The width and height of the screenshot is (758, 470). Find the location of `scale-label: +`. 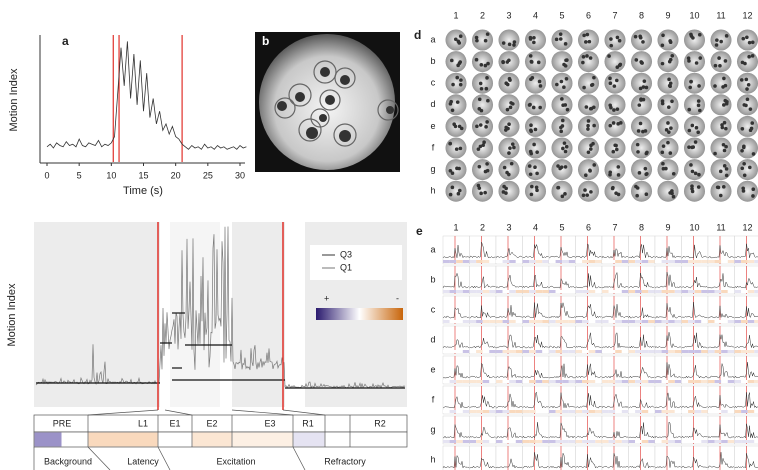

scale-label: + is located at coordinates (326, 298).